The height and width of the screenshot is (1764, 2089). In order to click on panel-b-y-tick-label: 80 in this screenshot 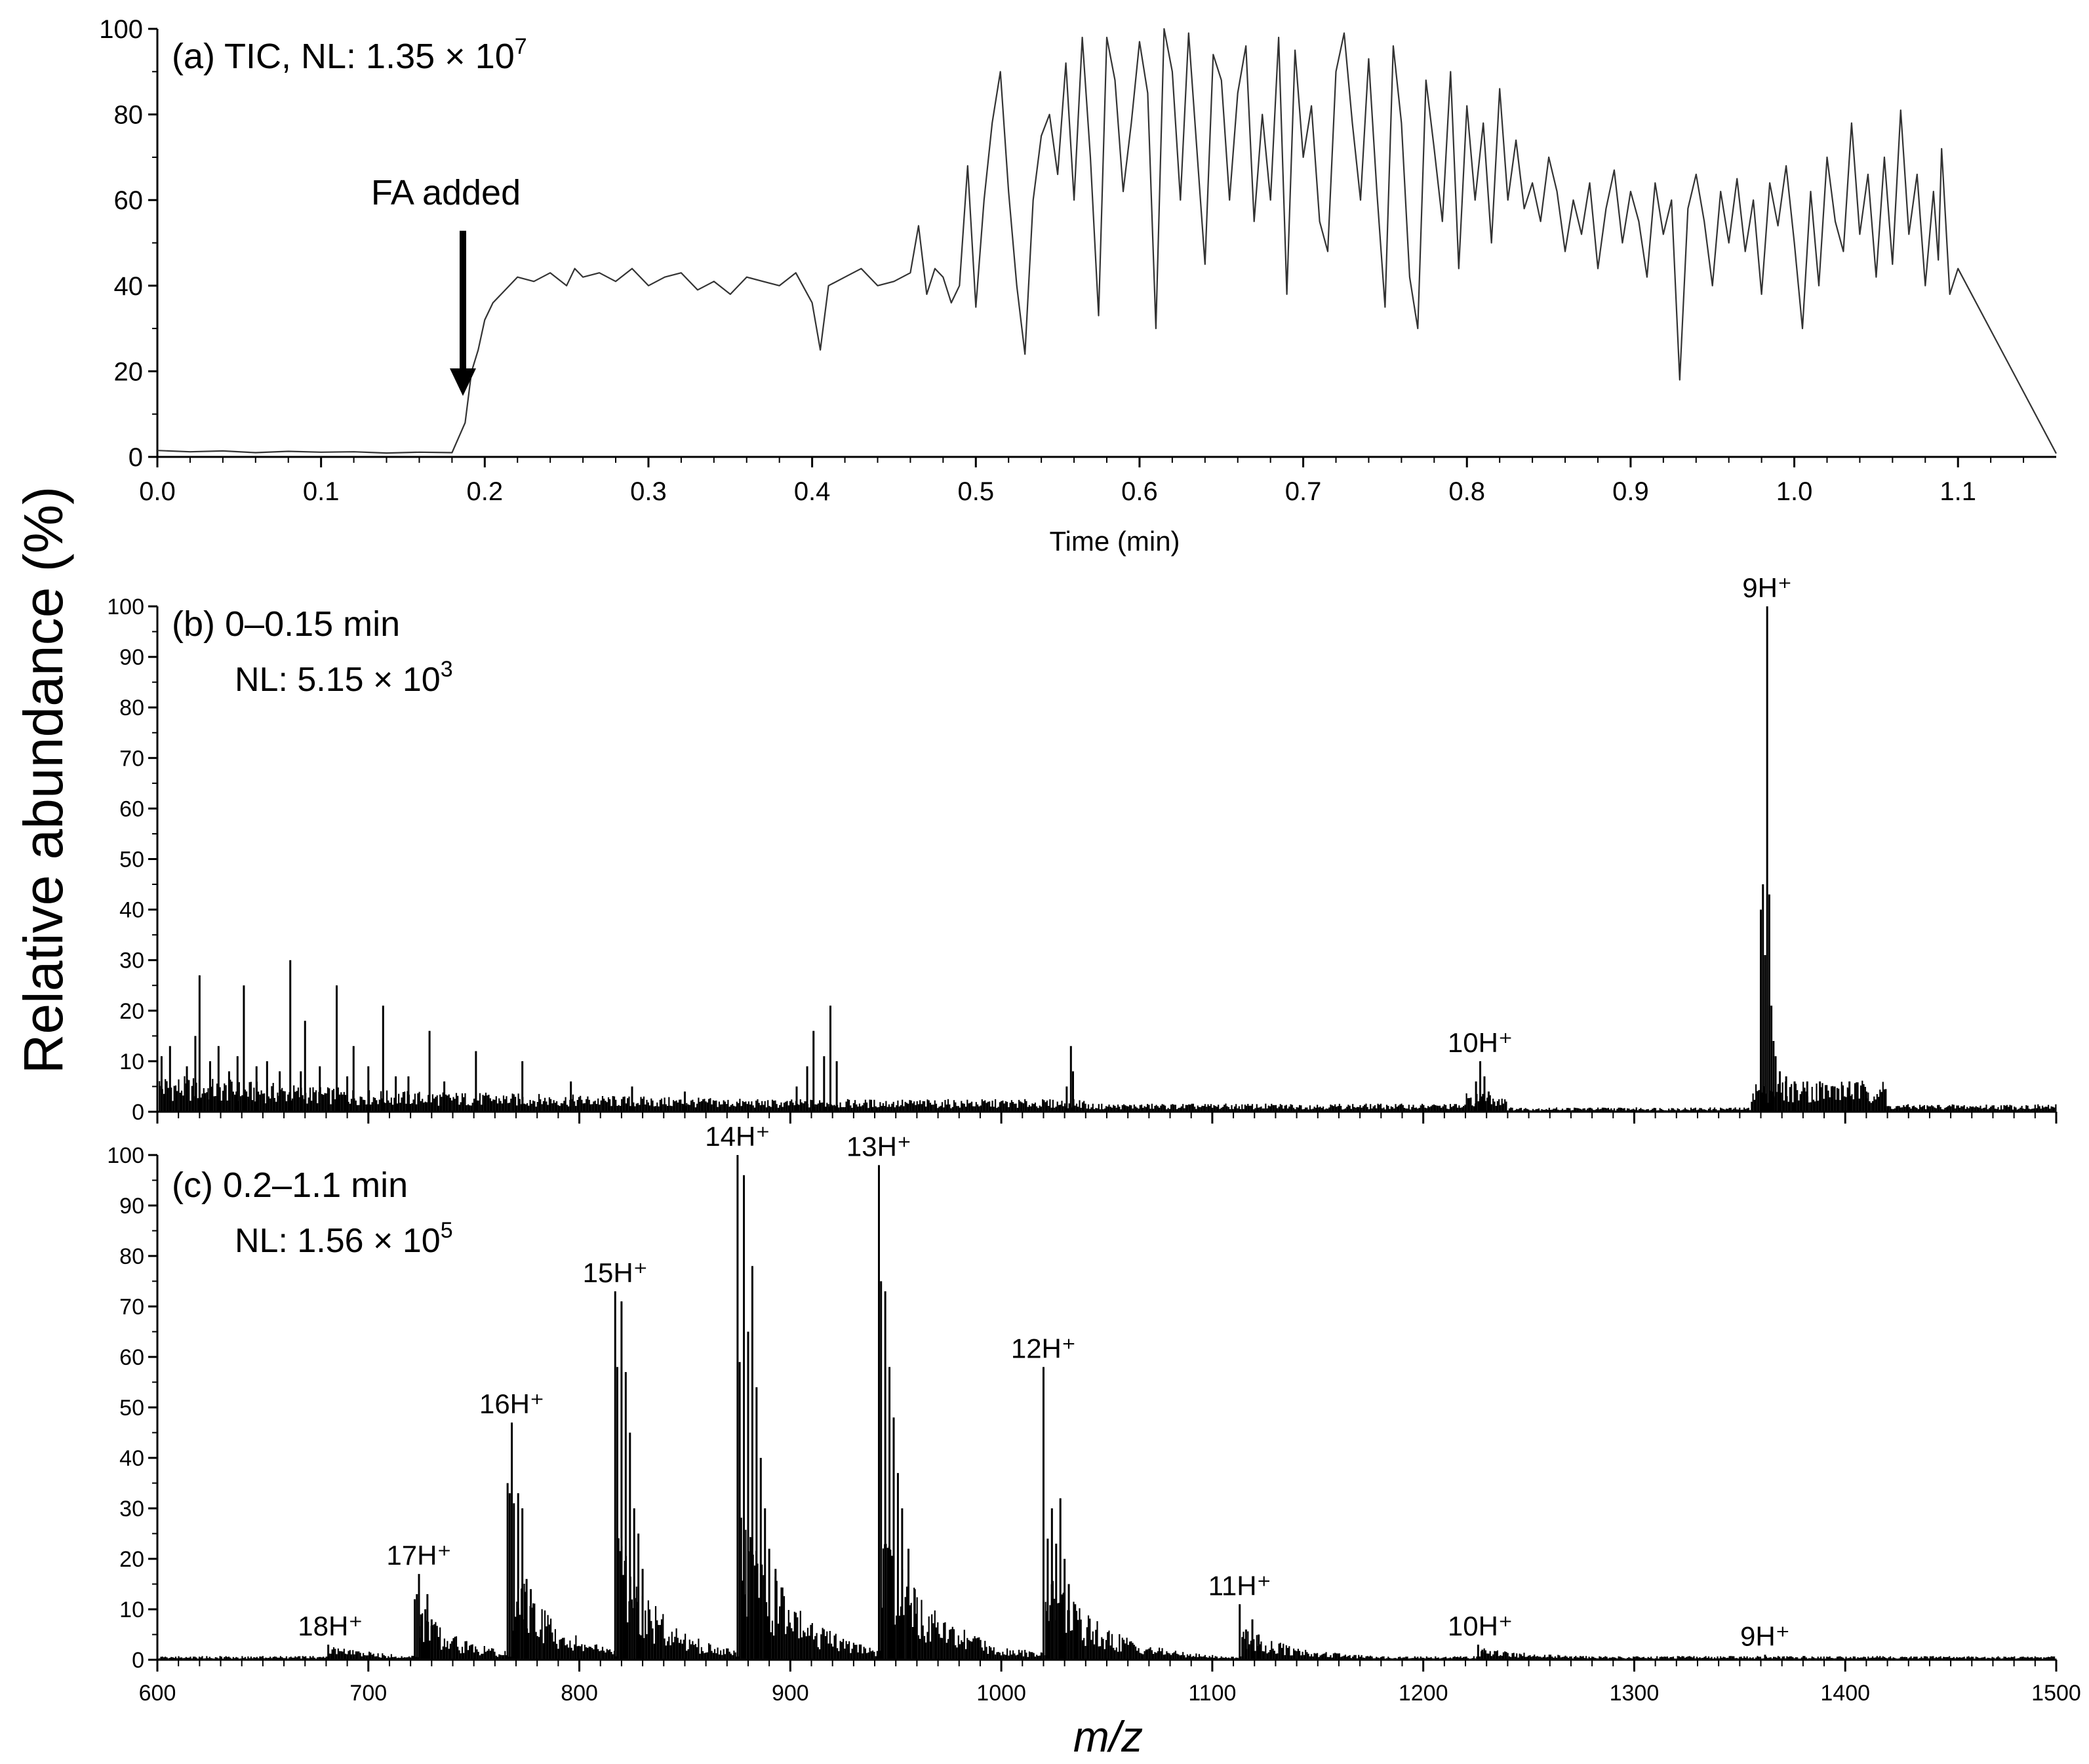, I will do `click(131, 708)`.